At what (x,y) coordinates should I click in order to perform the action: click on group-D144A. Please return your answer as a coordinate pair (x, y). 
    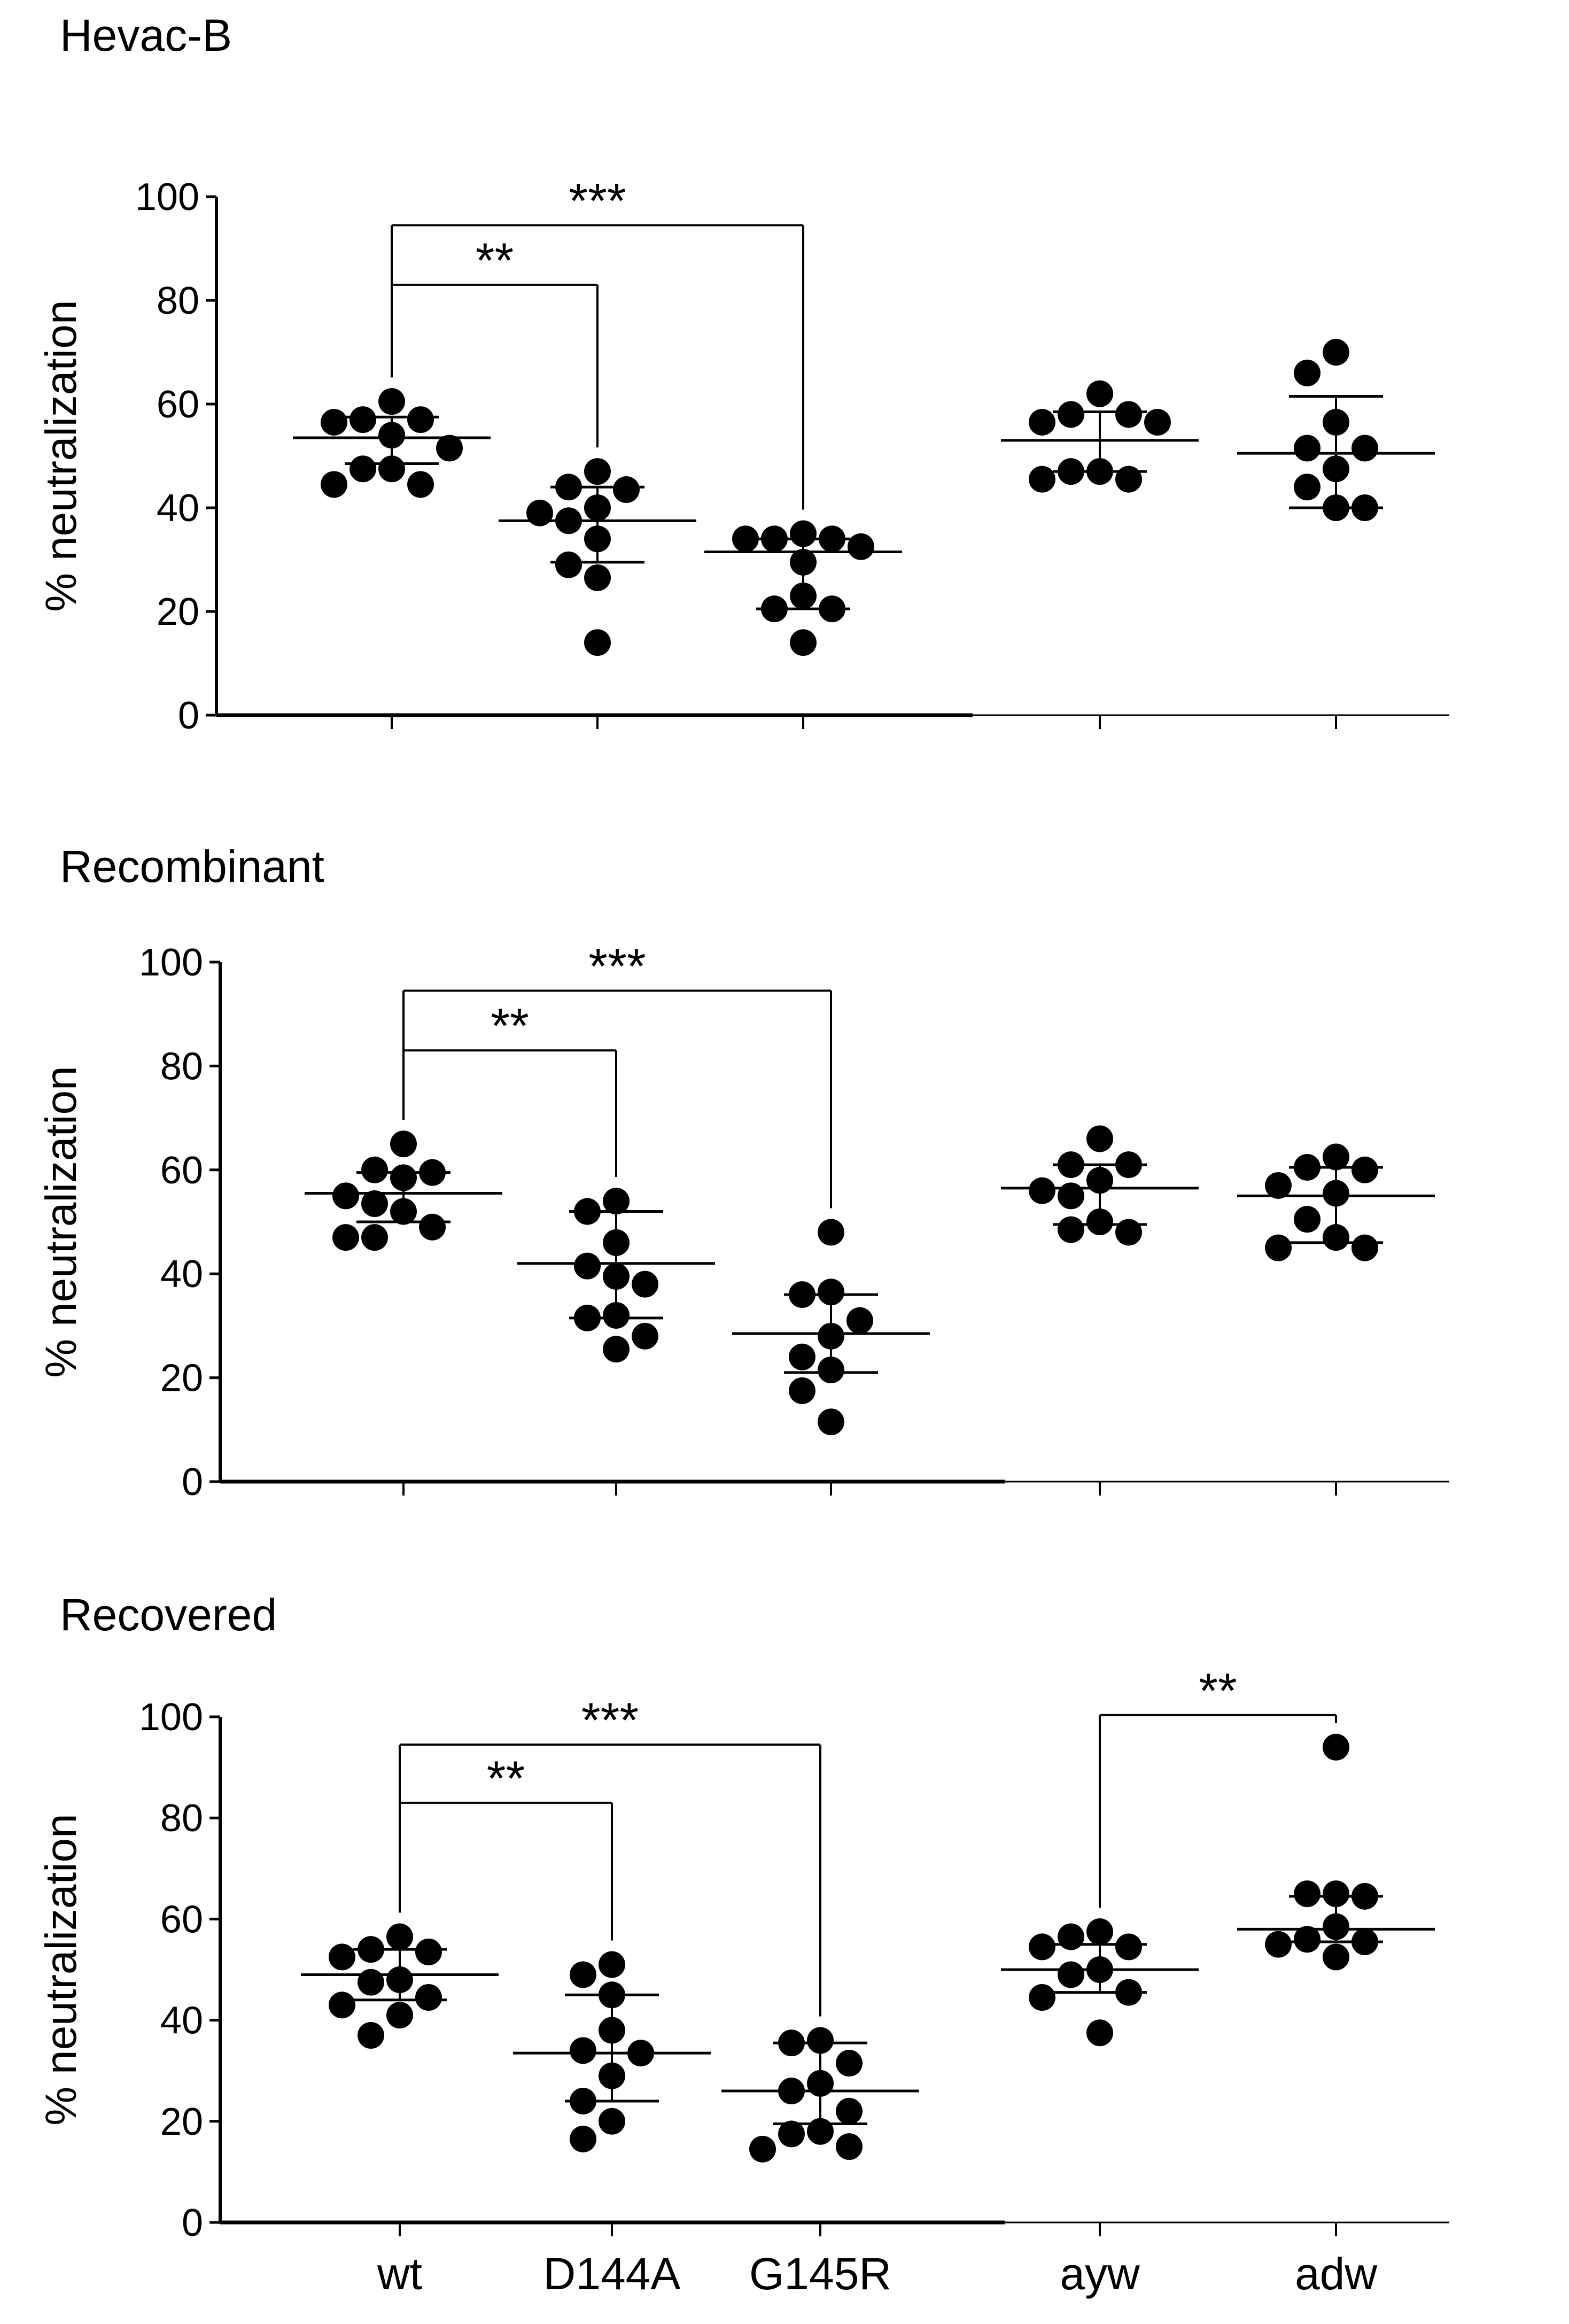
    Looking at the image, I should click on (612, 2051).